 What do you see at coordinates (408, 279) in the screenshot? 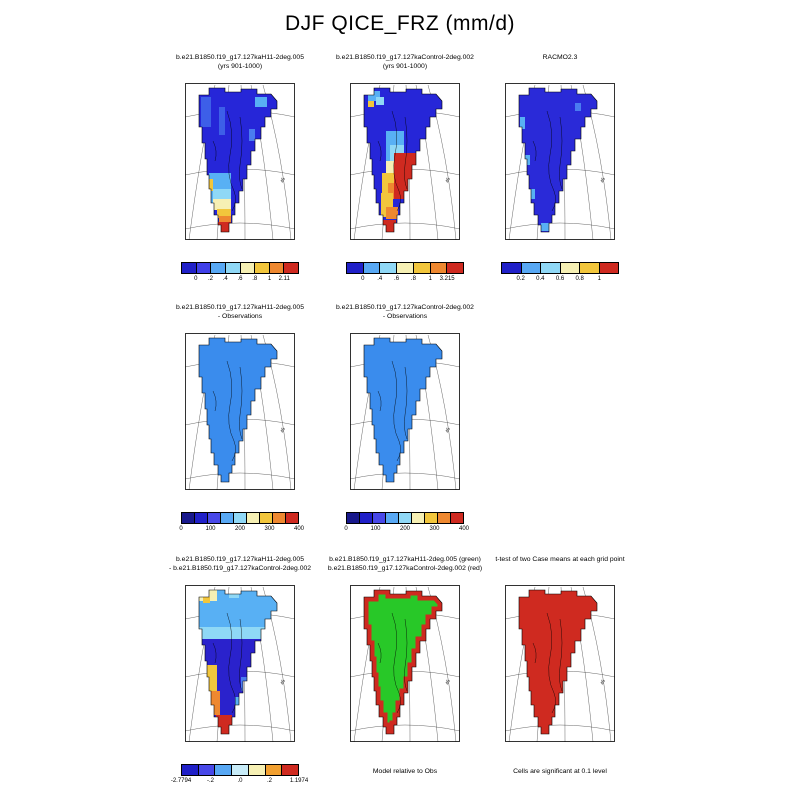
I see `colorbar-tick-labels: 0.4.6.8 1 3.215` at bounding box center [408, 279].